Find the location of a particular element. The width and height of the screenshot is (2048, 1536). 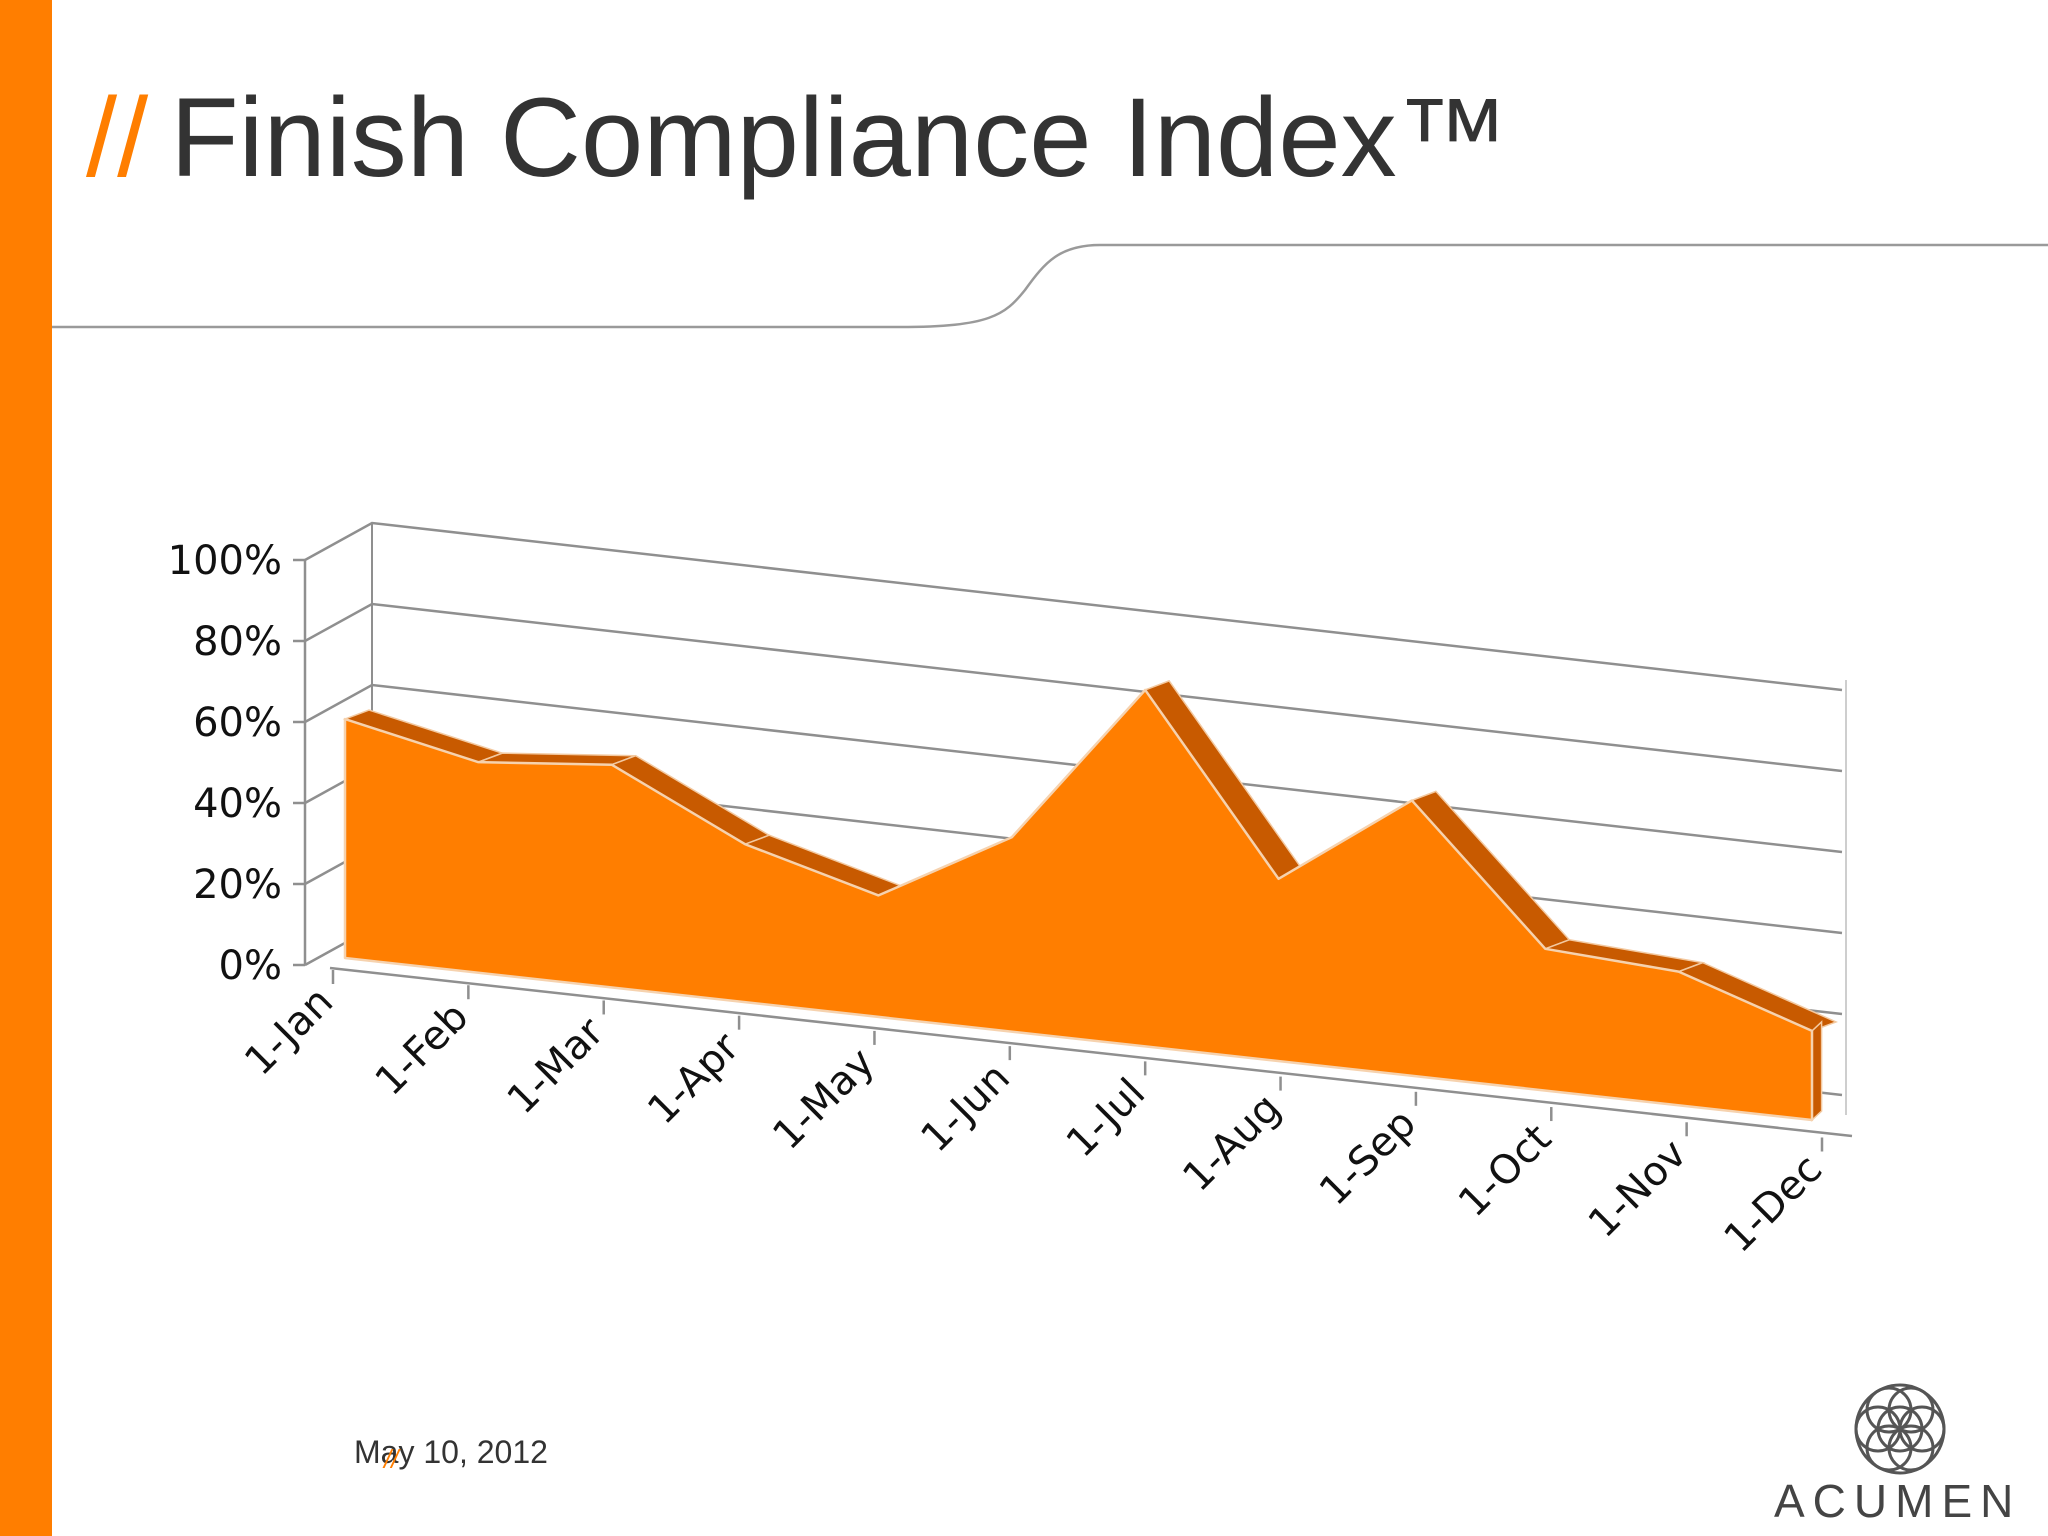

footer-date: May 10, 2012 is located at coordinates (451, 1452).